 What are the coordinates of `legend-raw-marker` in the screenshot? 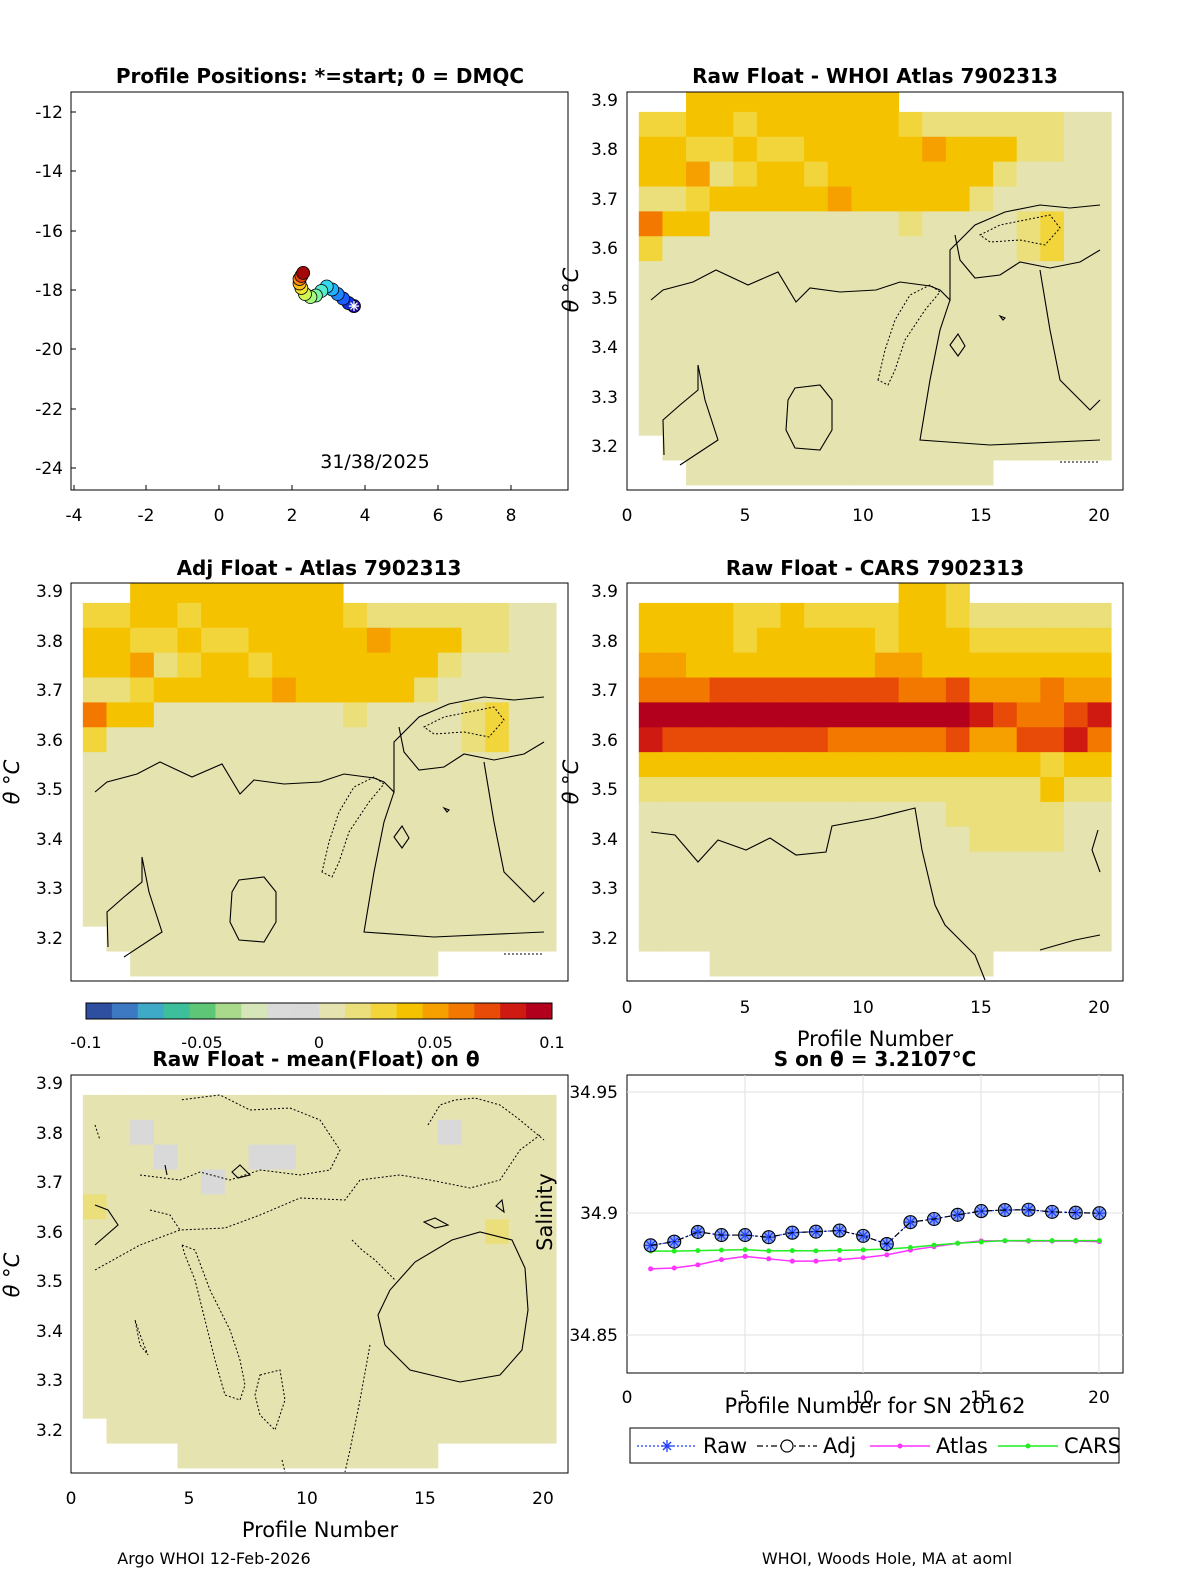 It's located at (667, 1446).